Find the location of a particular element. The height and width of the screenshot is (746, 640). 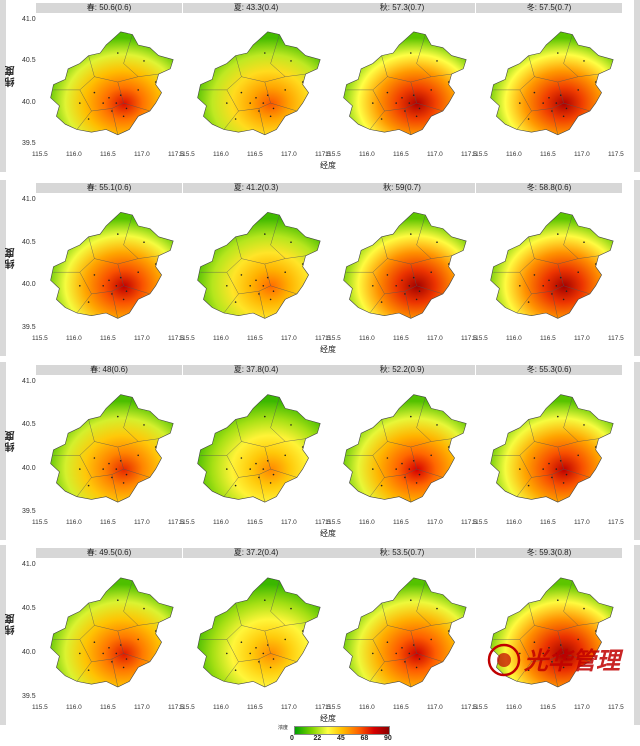

legend-color-bar is located at coordinates (342, 730).